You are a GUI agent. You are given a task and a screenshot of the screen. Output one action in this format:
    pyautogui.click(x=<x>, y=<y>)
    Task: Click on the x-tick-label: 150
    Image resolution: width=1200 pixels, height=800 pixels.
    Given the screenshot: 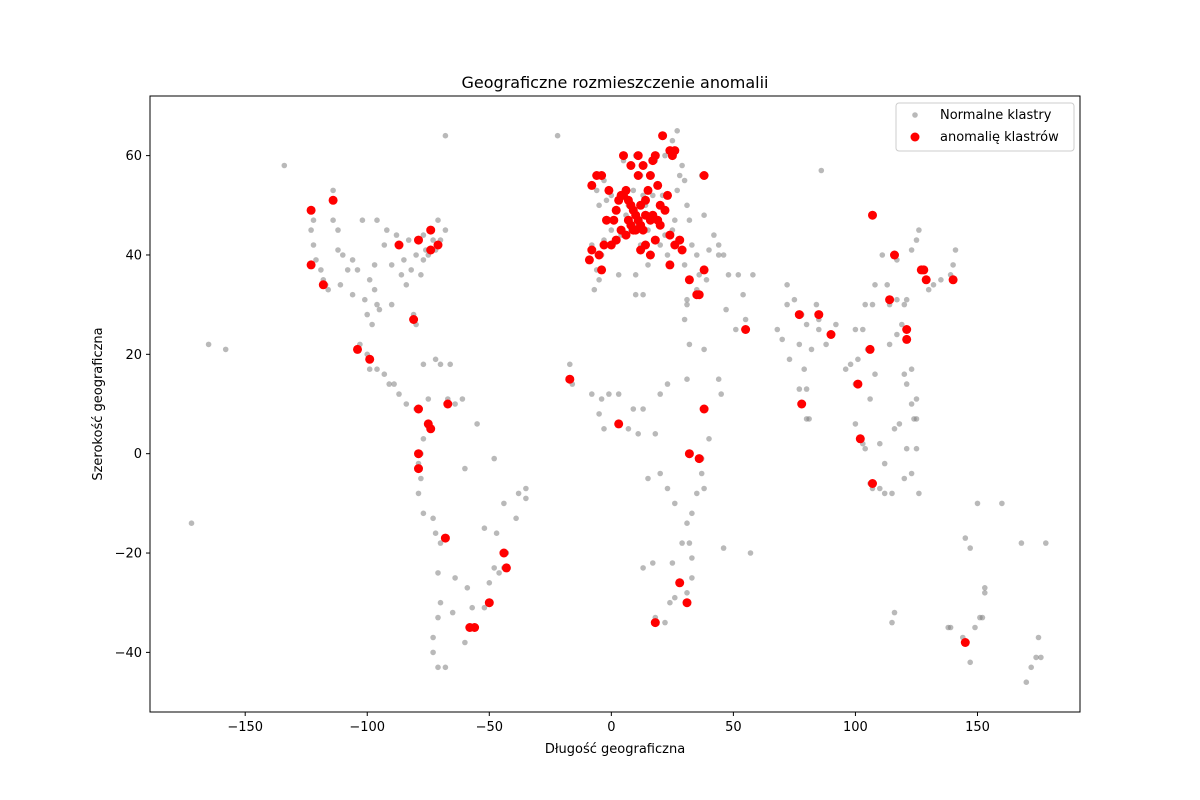 What is the action you would take?
    pyautogui.click(x=977, y=727)
    